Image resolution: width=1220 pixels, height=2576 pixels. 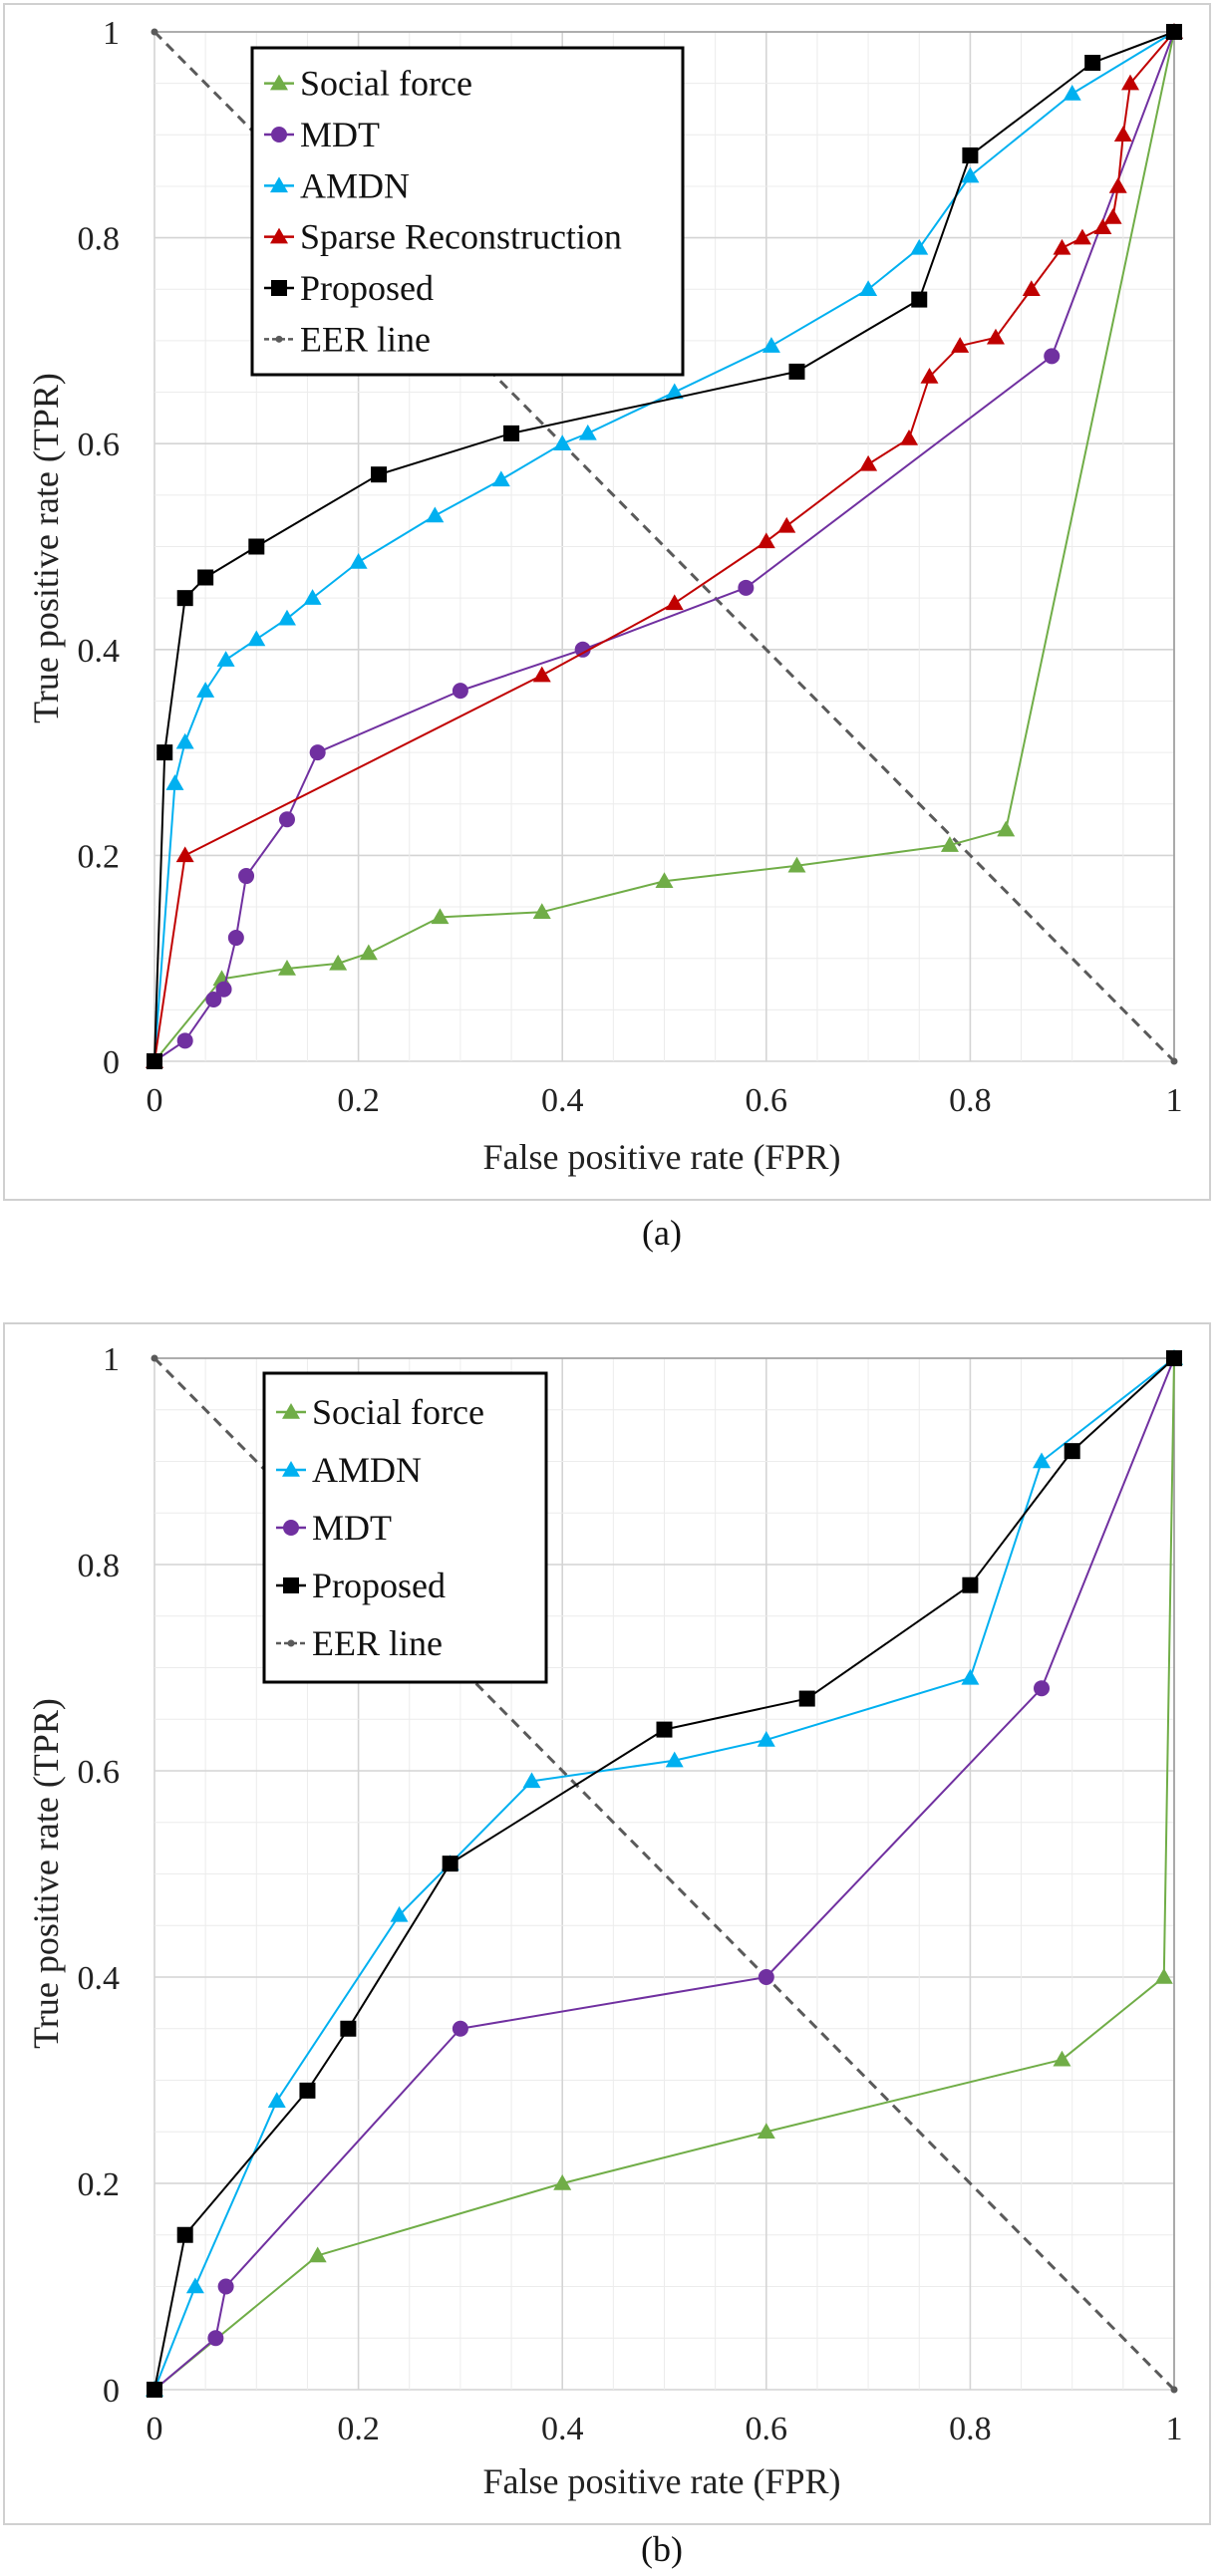 I want to click on chart-a-y-axis-label: True positive rate (TPR), so click(x=46, y=548).